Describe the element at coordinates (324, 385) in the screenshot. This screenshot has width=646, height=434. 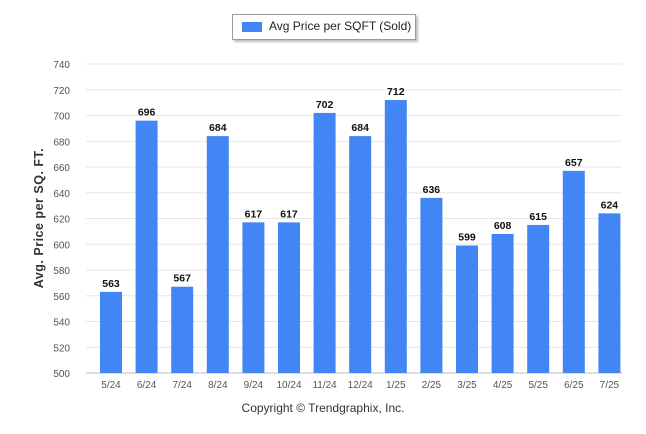
I see `x-tick-label: 11/24` at that location.